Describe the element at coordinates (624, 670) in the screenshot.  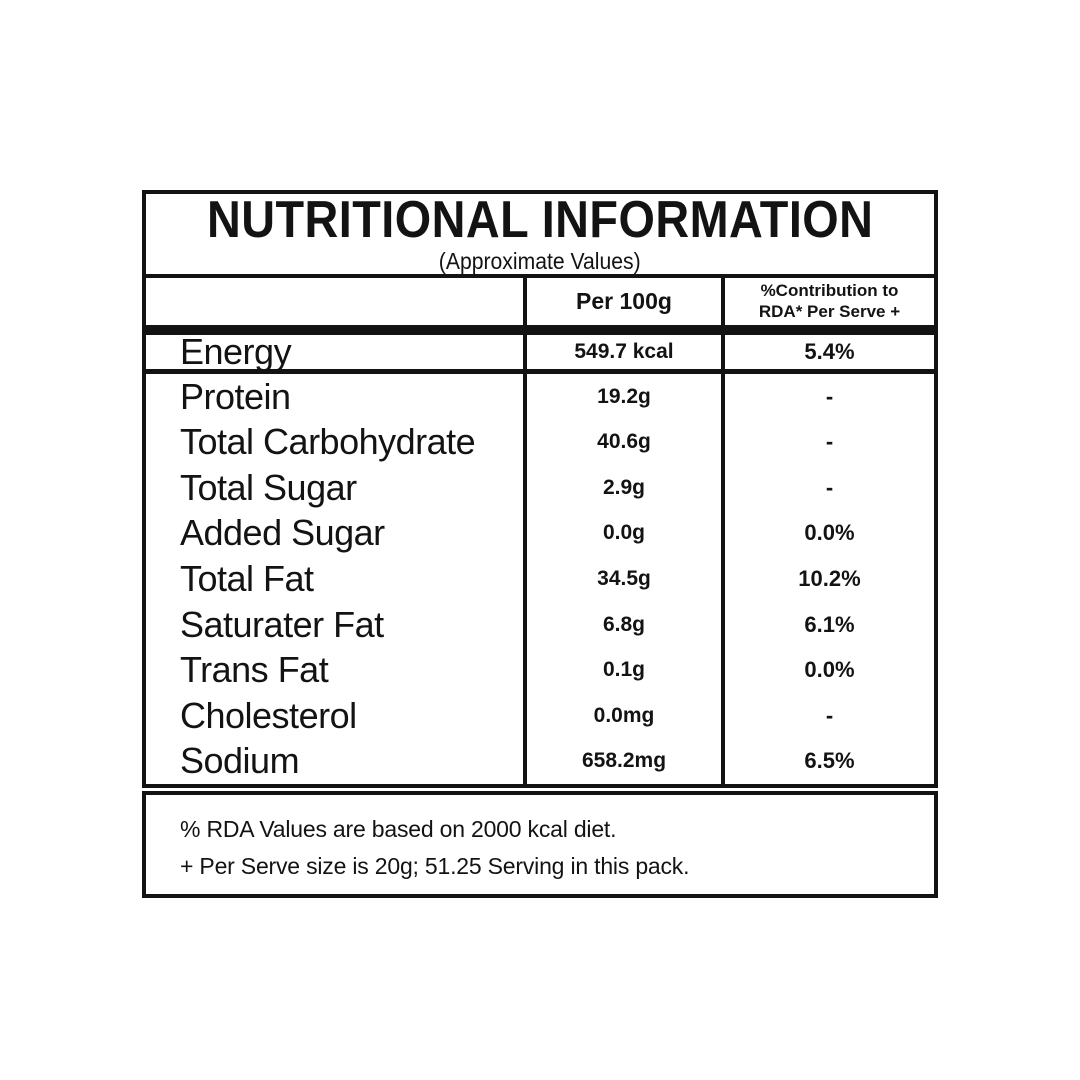
I see `per-100g-value: 0.1g` at that location.